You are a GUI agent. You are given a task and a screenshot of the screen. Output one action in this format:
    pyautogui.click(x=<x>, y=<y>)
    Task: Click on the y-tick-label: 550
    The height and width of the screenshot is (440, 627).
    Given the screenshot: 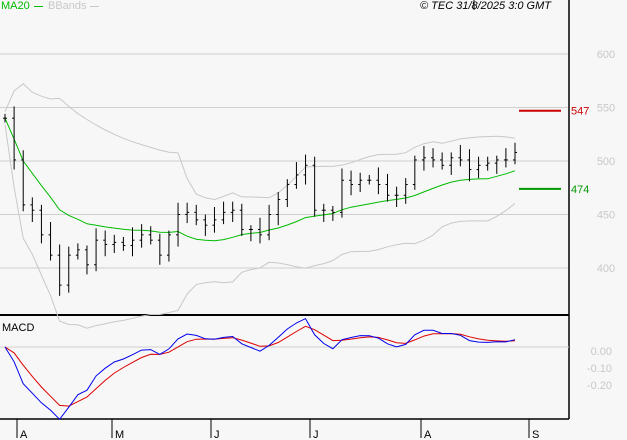 What is the action you would take?
    pyautogui.click(x=606, y=109)
    